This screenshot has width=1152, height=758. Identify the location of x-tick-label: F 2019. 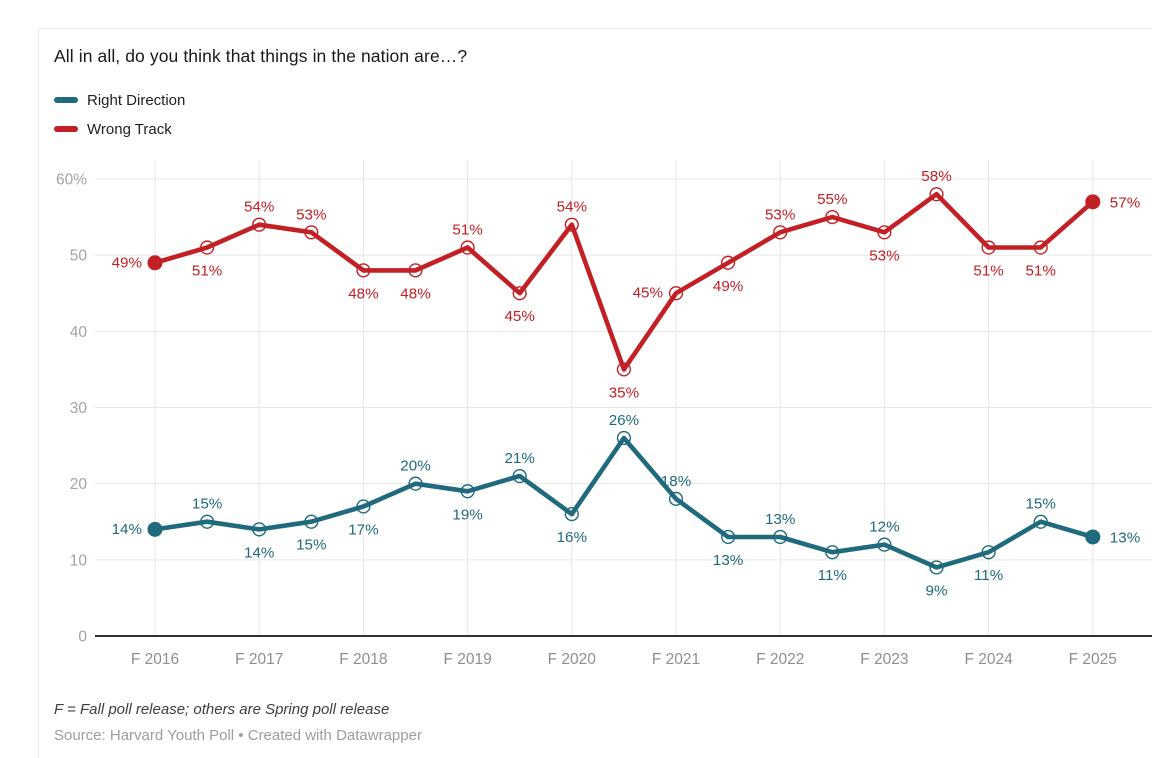
(467, 659).